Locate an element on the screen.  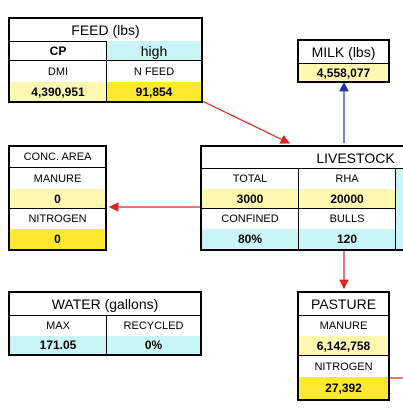
livestock-extra-cell is located at coordinates (399, 209).